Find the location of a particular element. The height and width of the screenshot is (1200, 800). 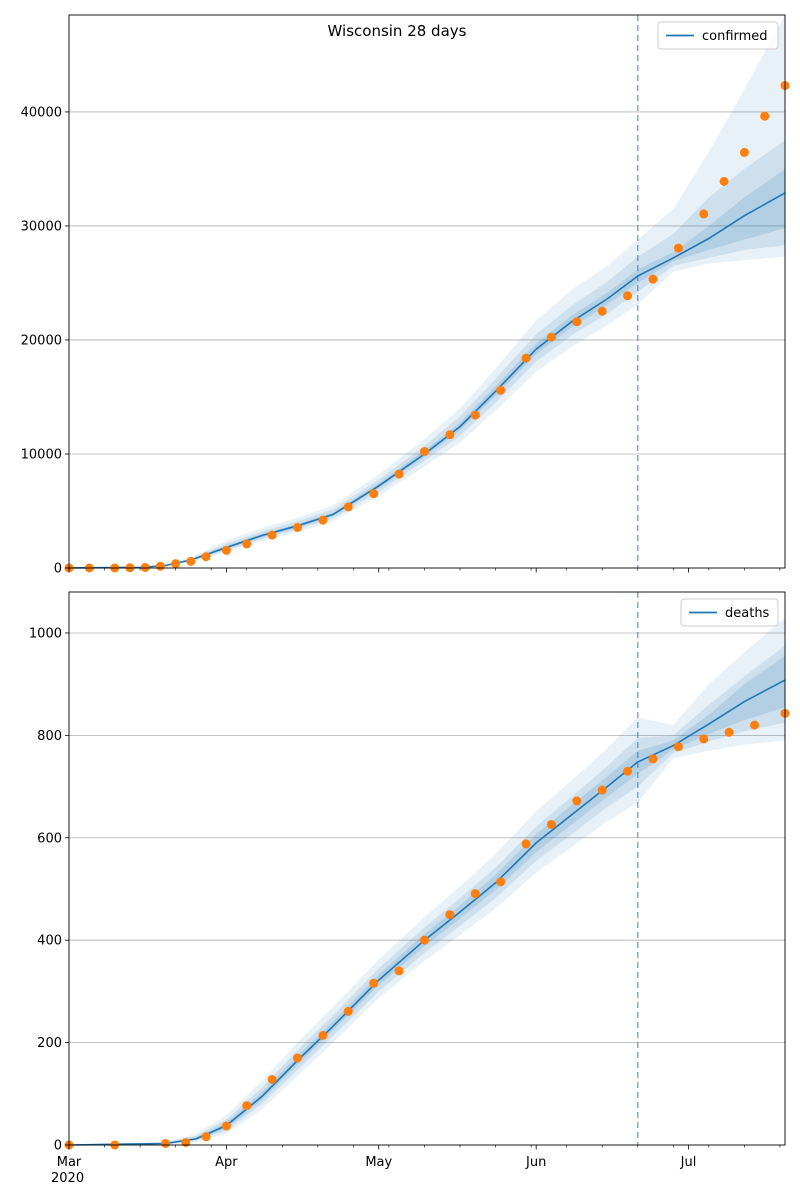

deaths-y-axis: 0 200 400 600 800 1000 is located at coordinates (49, 890).